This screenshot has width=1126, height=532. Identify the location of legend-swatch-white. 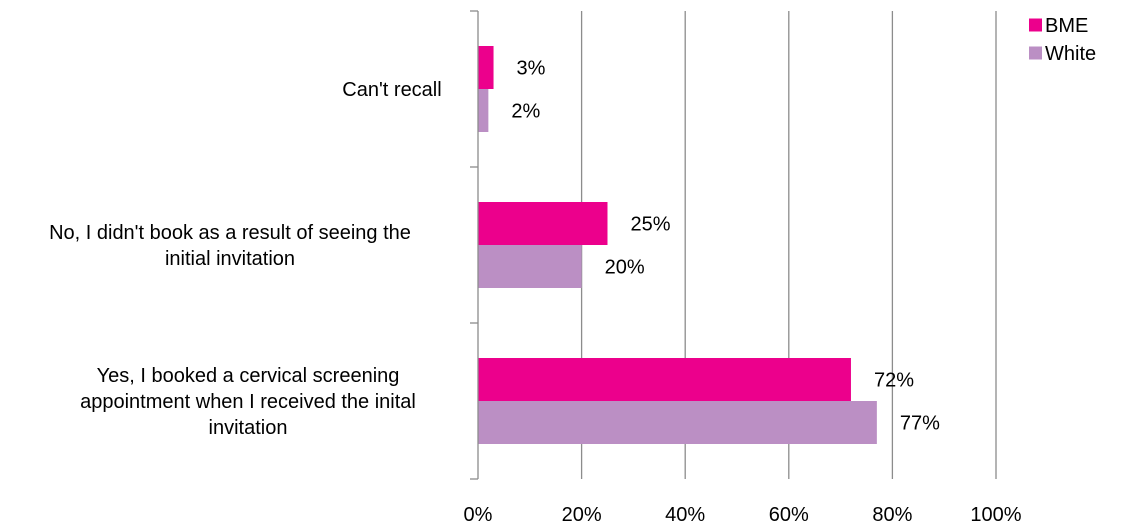
(1035, 53).